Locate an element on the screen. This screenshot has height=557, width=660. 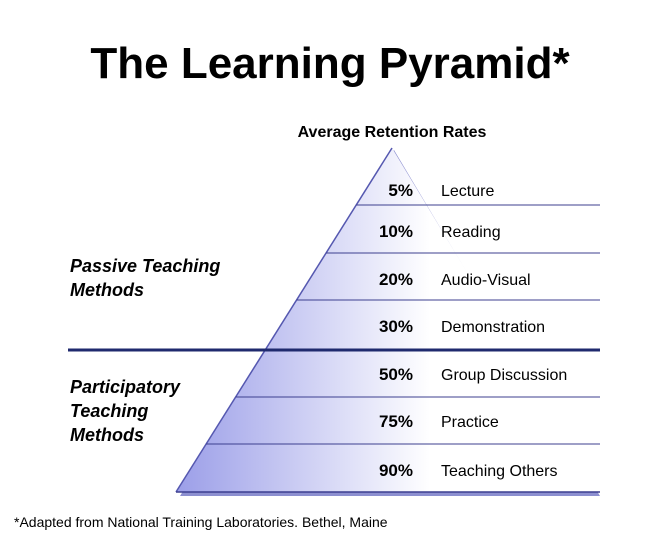
teaching-method-label: Teaching Others is located at coordinates (499, 471).